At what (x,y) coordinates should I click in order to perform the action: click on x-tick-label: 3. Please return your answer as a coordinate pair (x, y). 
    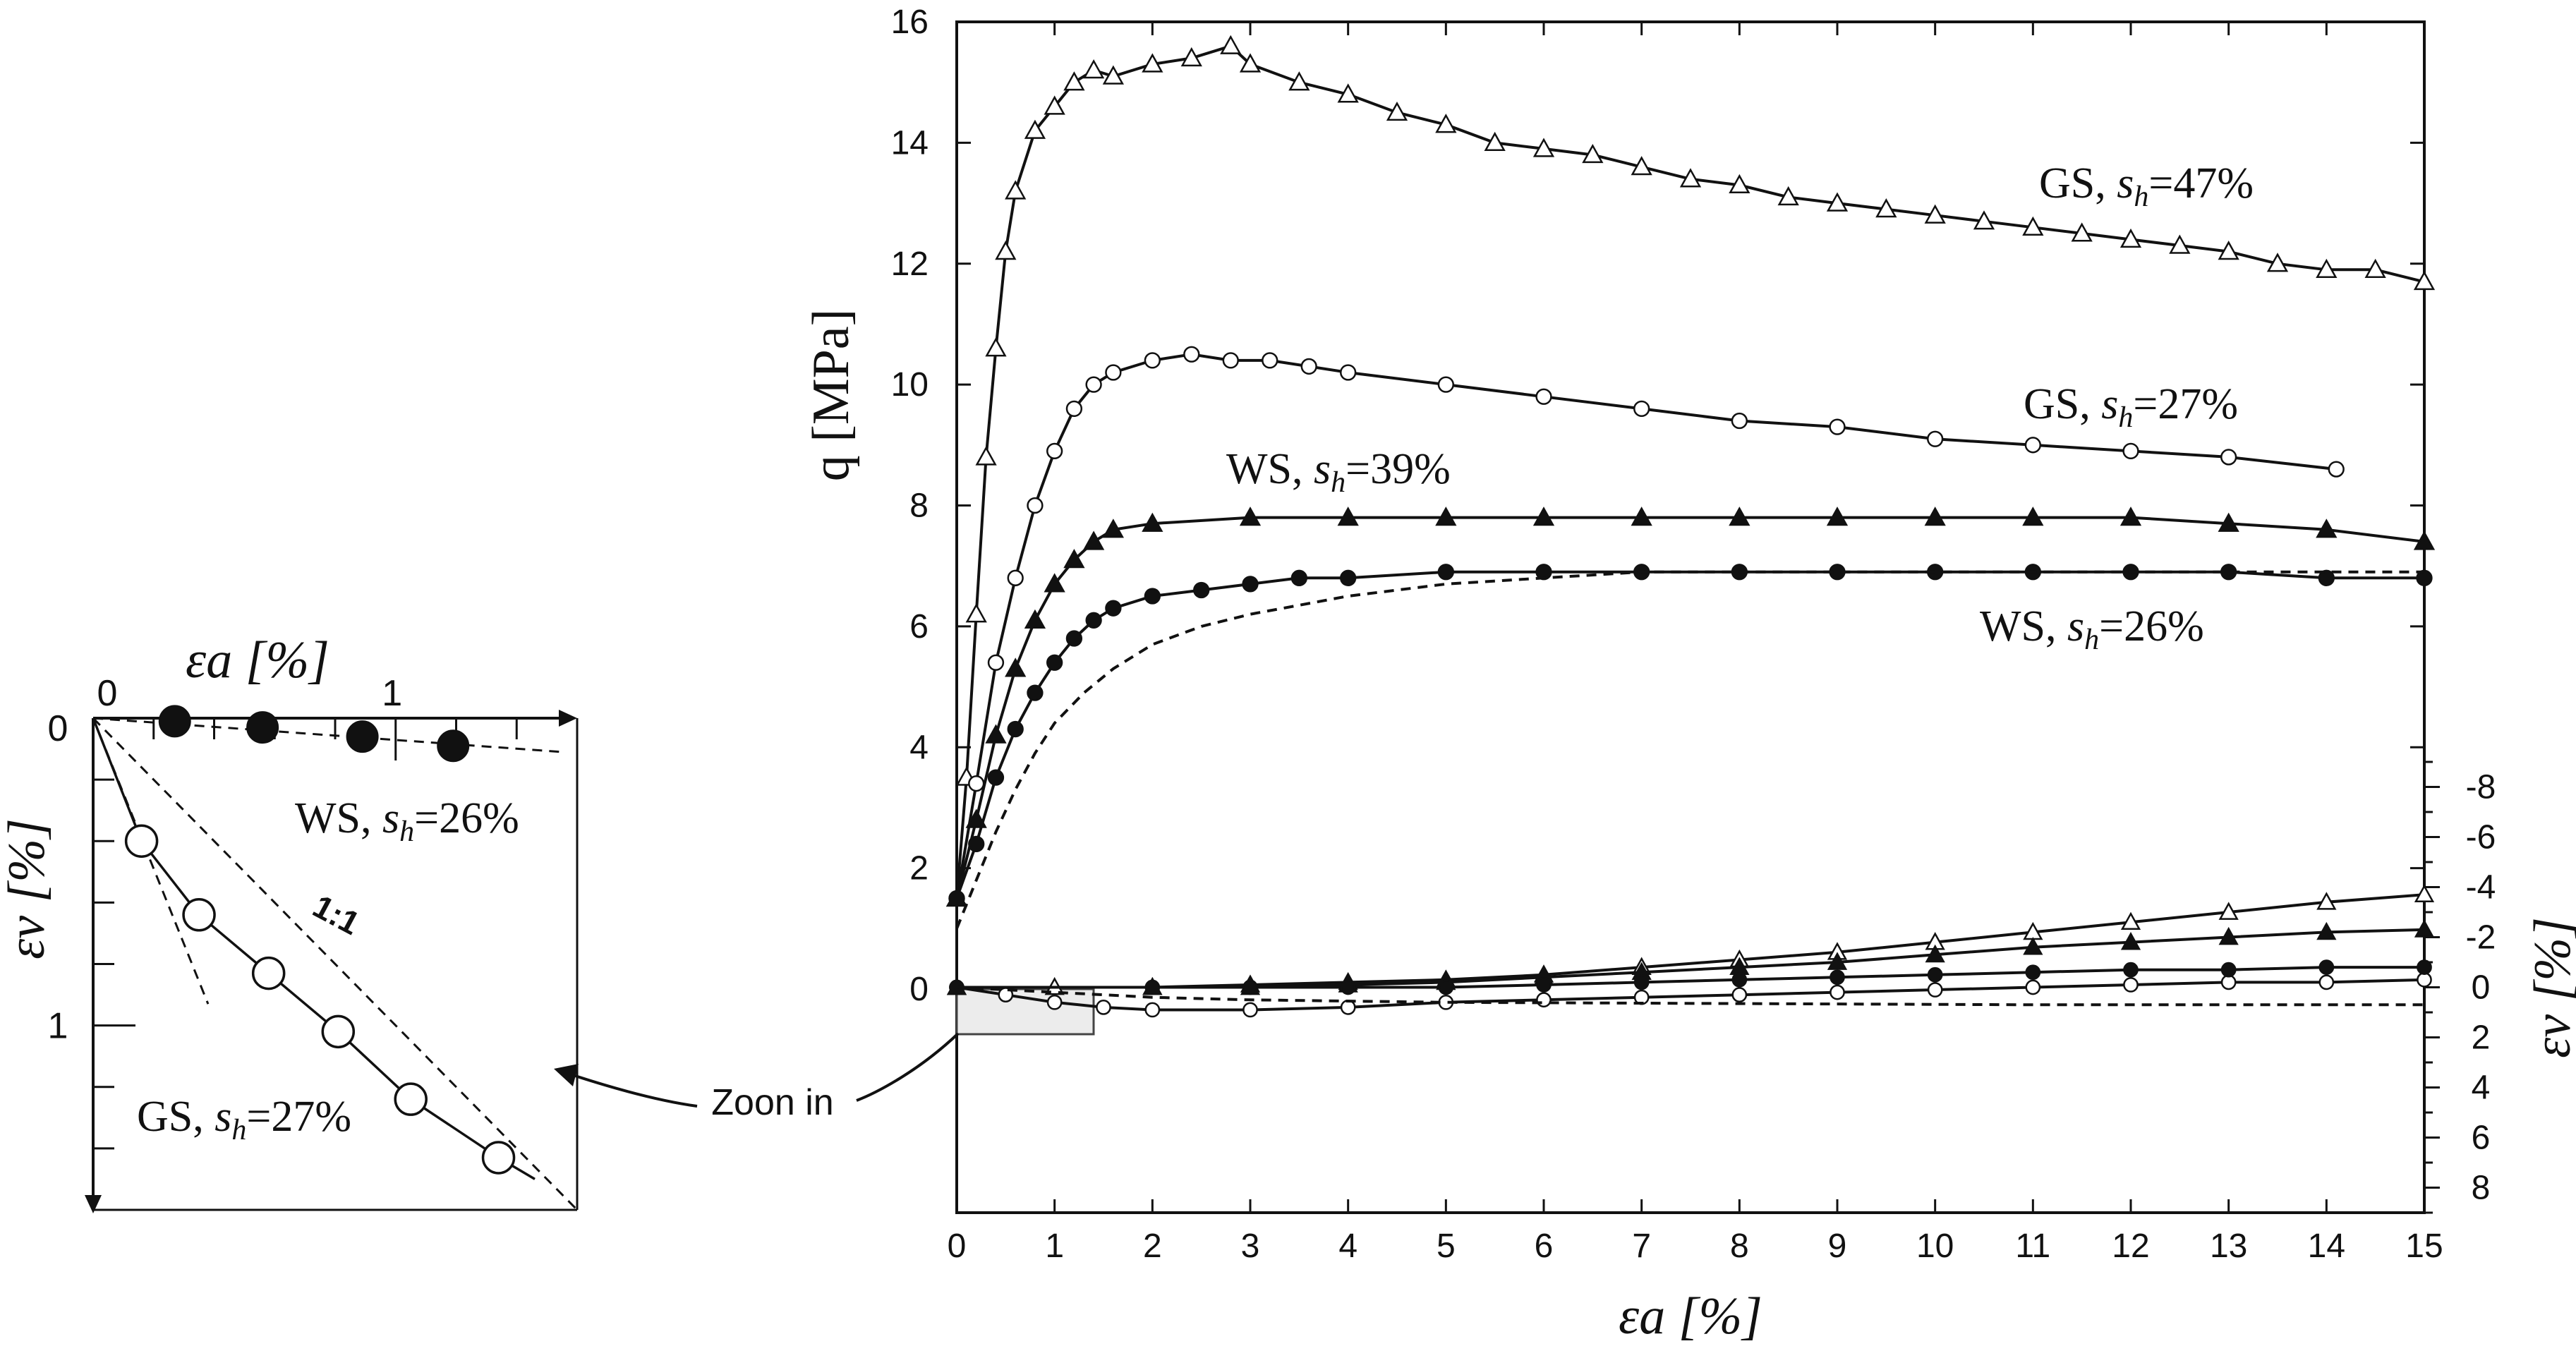
    Looking at the image, I should click on (1251, 1246).